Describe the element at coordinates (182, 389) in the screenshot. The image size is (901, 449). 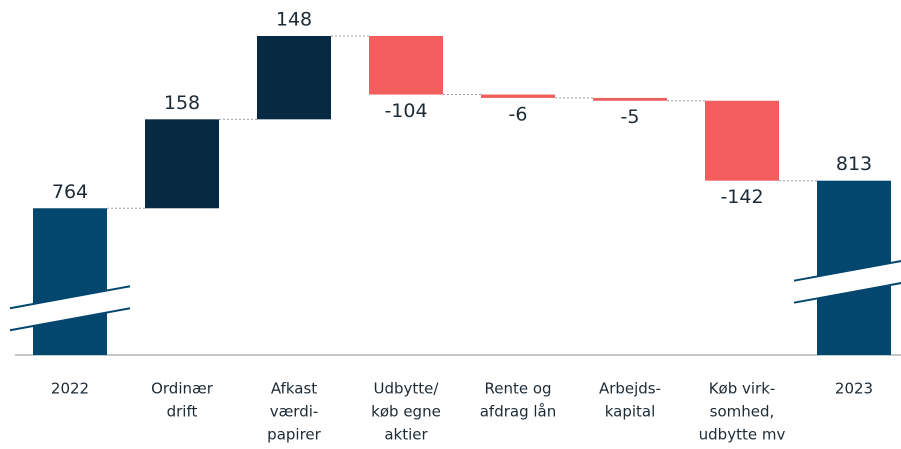
I see `x-tick-label: Ordinær` at that location.